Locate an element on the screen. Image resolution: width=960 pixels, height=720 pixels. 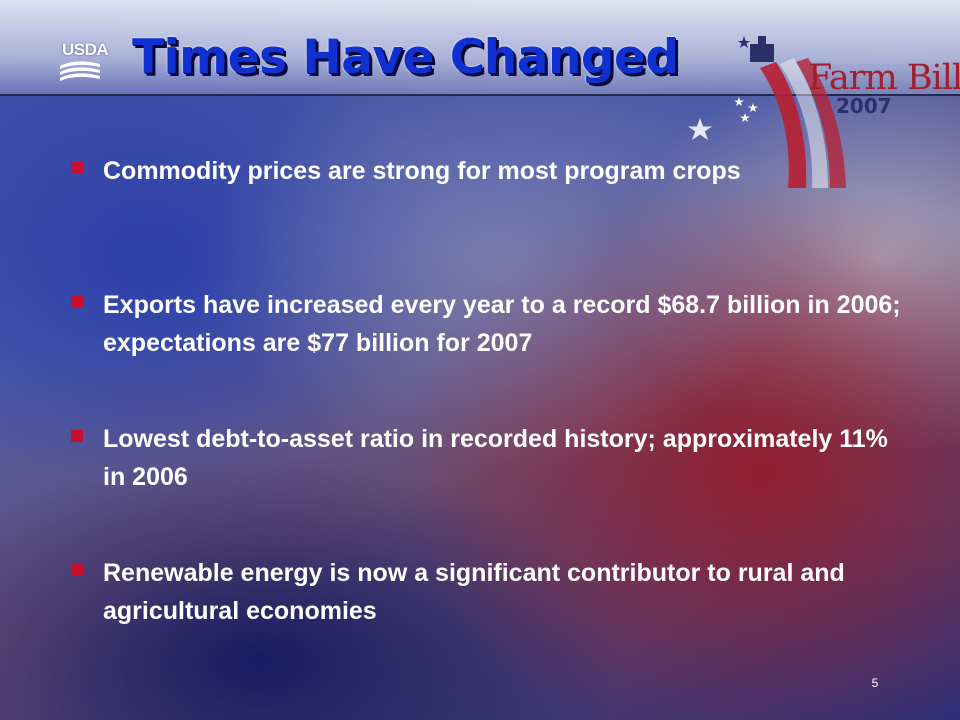
flag-swoosh-icon is located at coordinates (767, 112).